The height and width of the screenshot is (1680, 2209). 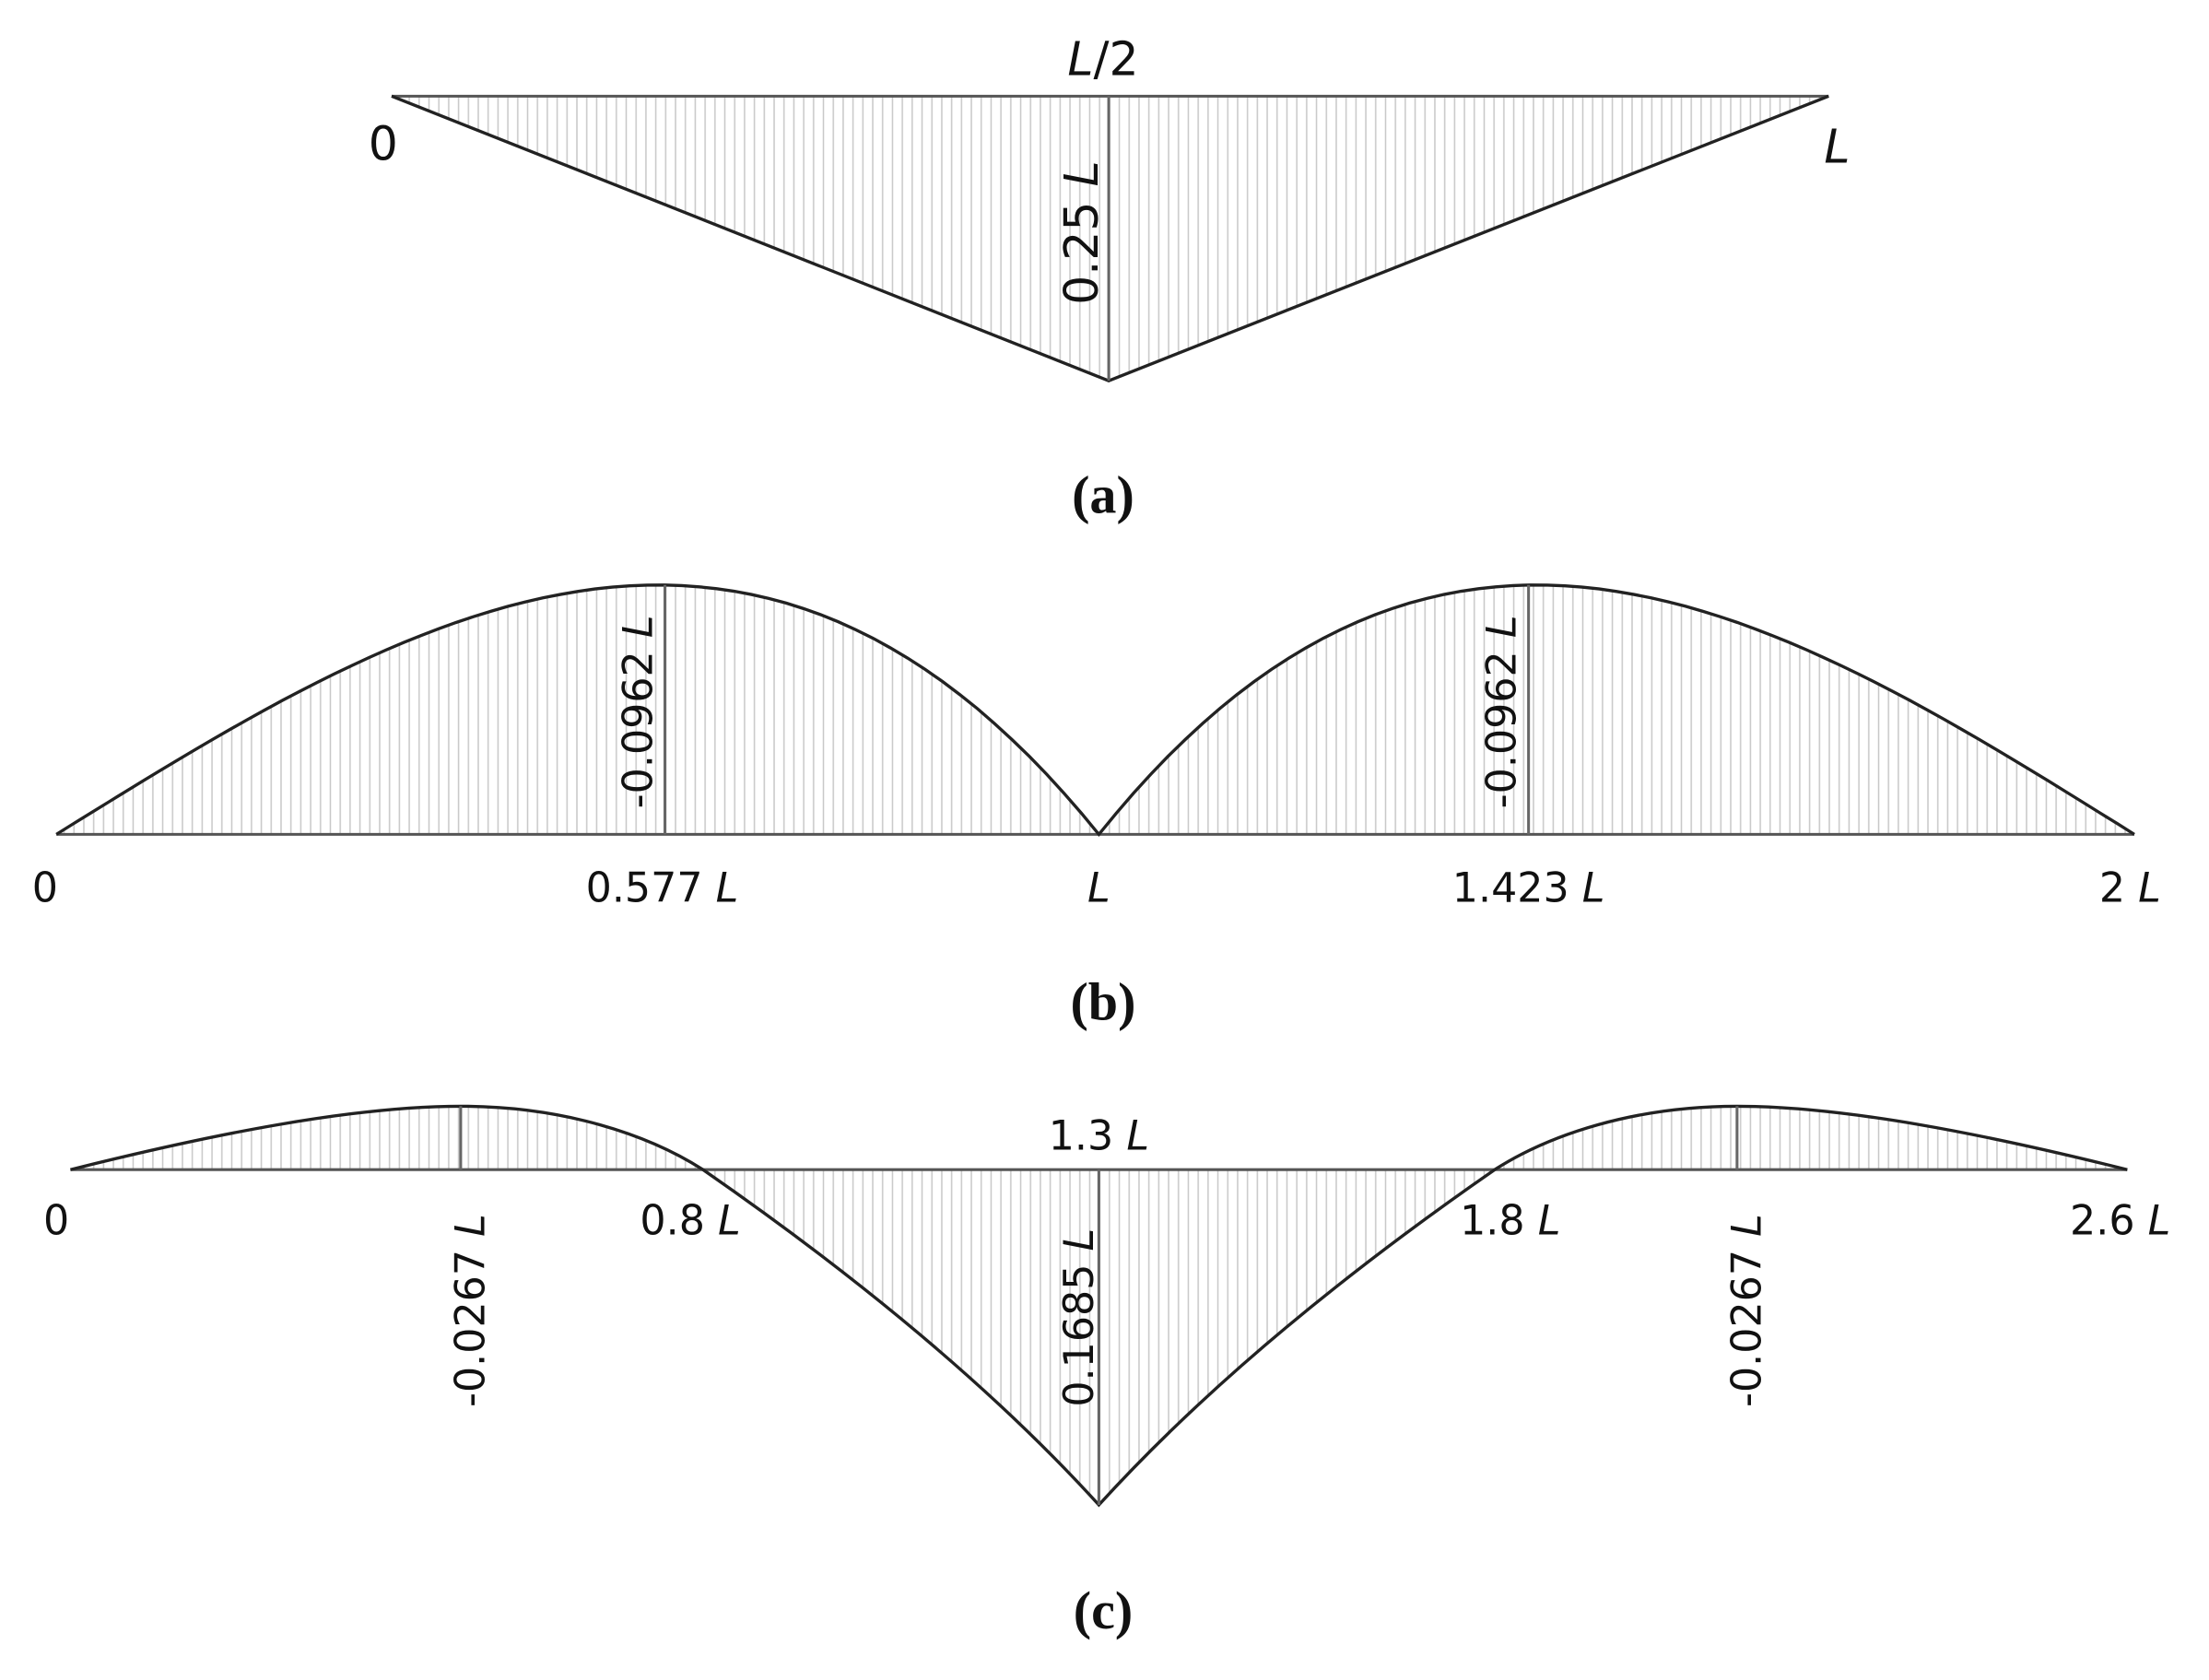 What do you see at coordinates (1103, 494) in the screenshot?
I see `caption: (a)` at bounding box center [1103, 494].